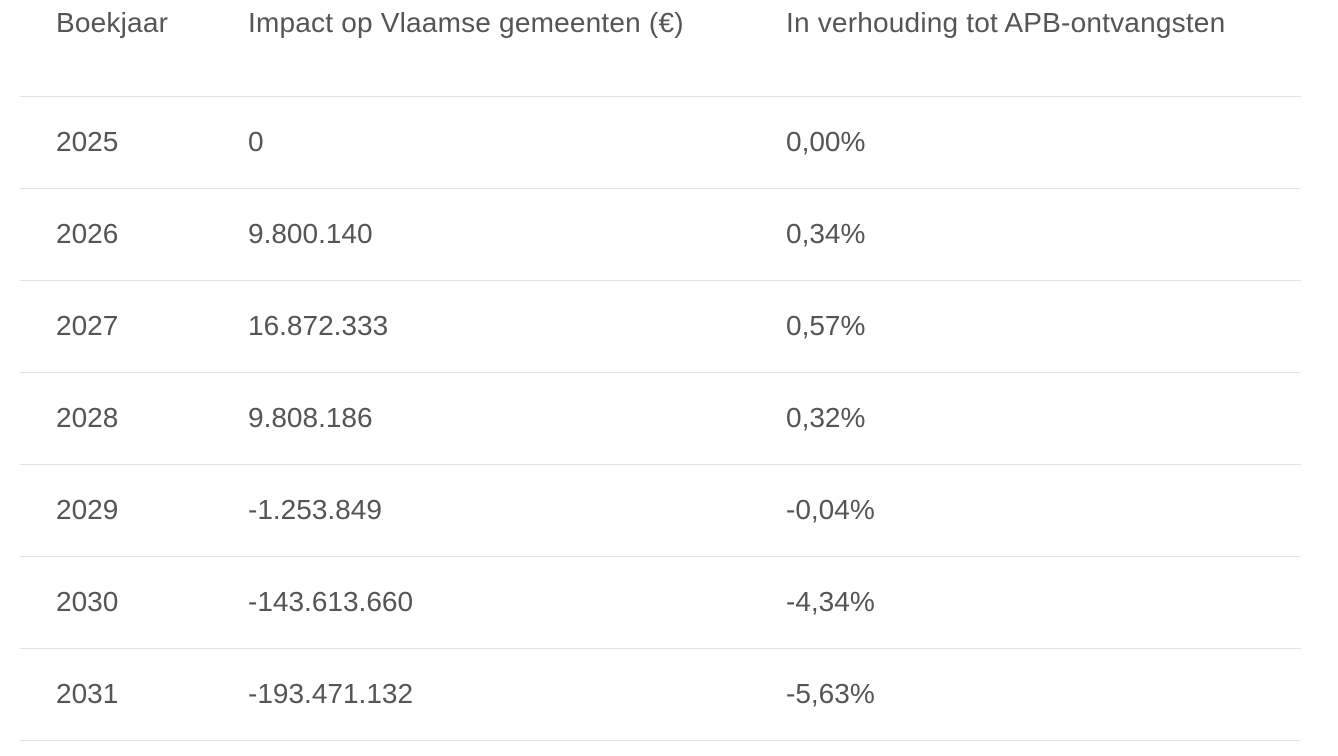  I want to click on cell-ratio: -5,63%, so click(1025, 694).